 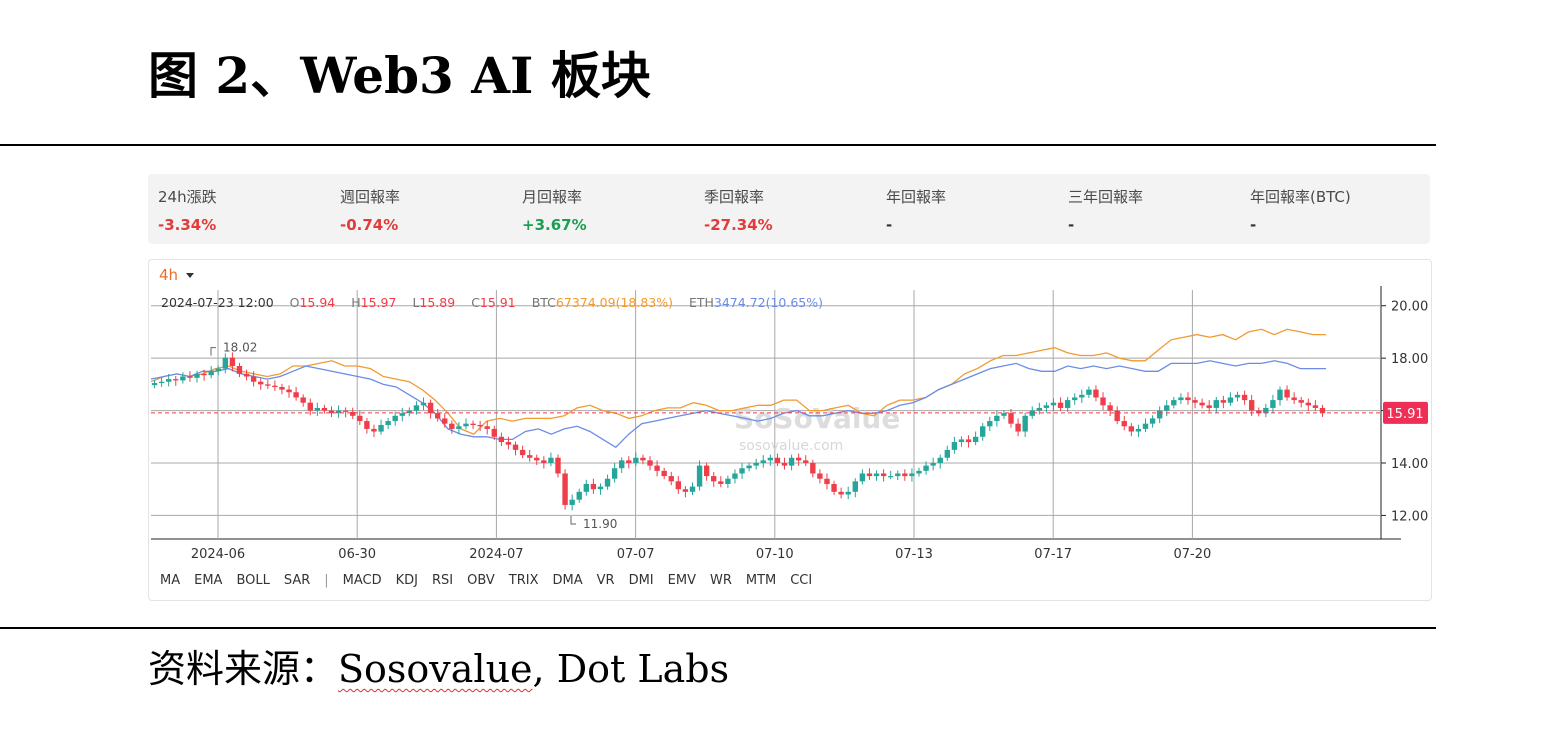 What do you see at coordinates (1409, 307) in the screenshot?
I see `y-tick-label: 20.00` at bounding box center [1409, 307].